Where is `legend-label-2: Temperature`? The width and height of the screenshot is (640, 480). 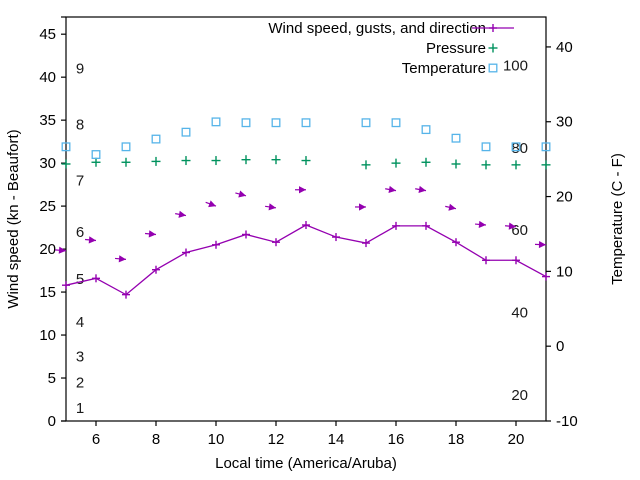 legend-label-2: Temperature is located at coordinates (444, 68).